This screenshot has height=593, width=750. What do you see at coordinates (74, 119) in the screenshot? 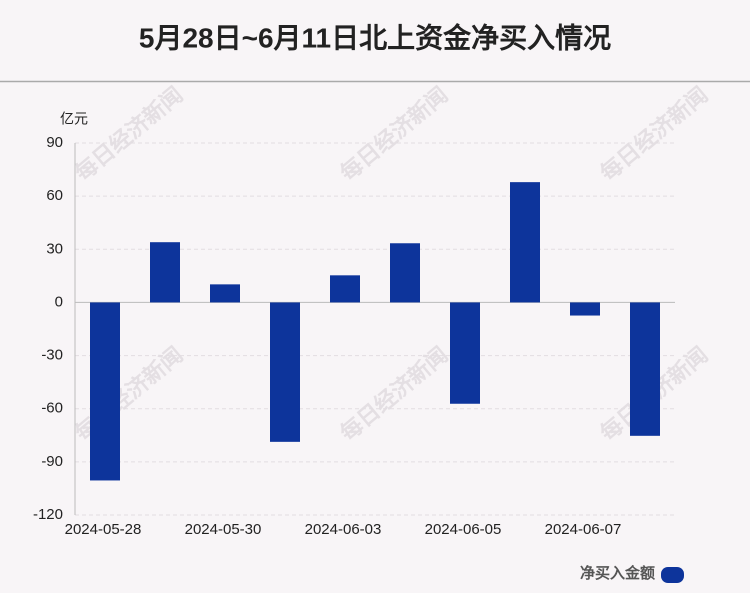
I see `y-unit: 亿元` at bounding box center [74, 119].